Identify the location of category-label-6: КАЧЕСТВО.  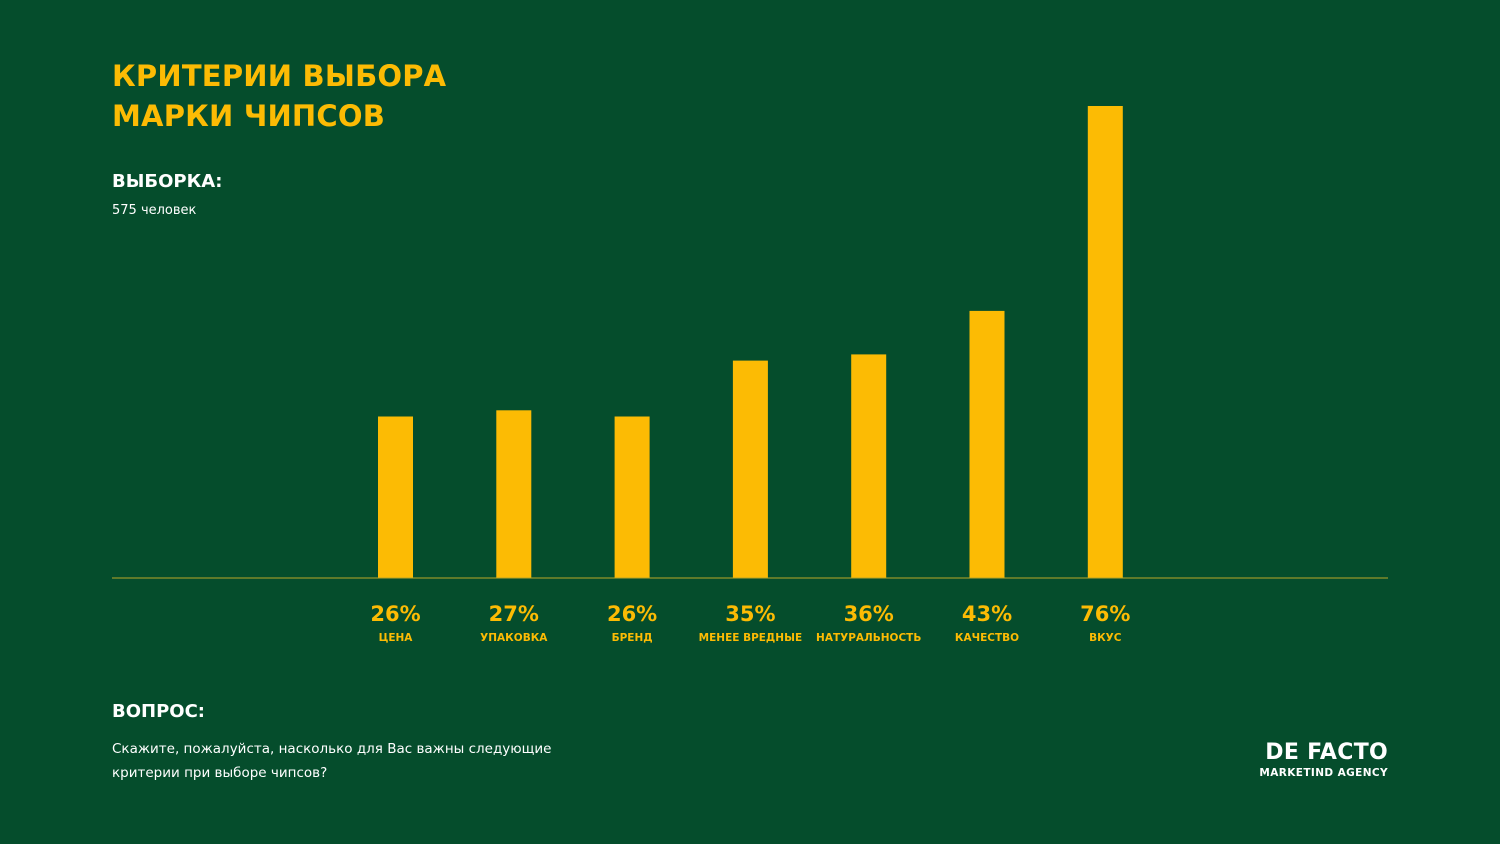
(987, 638).